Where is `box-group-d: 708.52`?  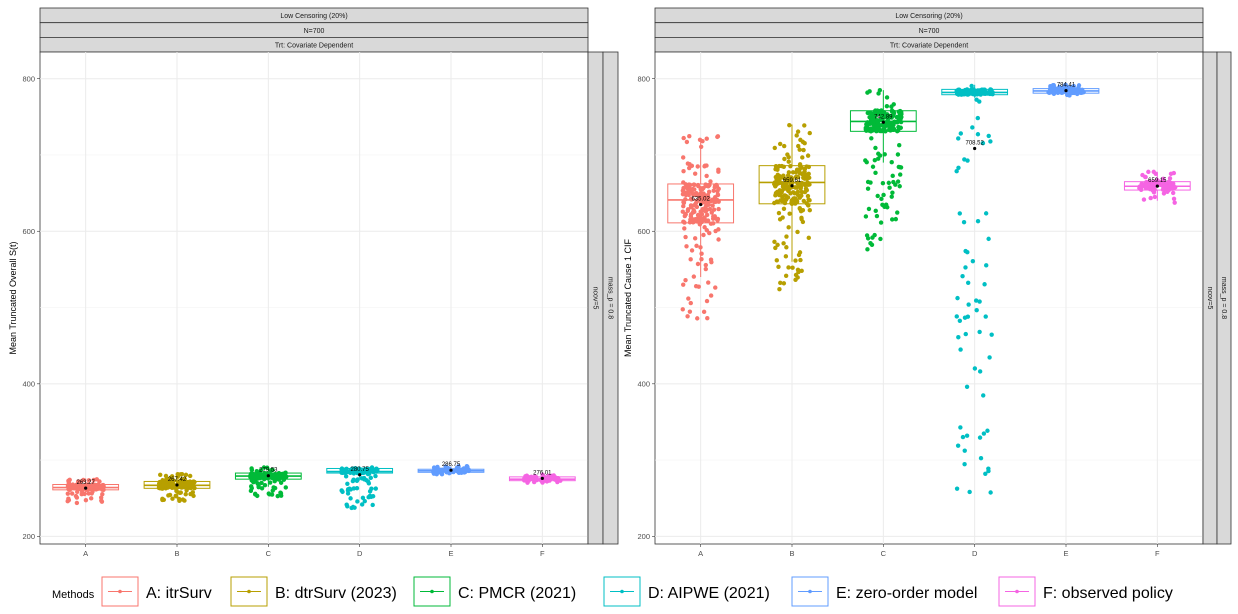 box-group-d: 708.52 is located at coordinates (975, 289).